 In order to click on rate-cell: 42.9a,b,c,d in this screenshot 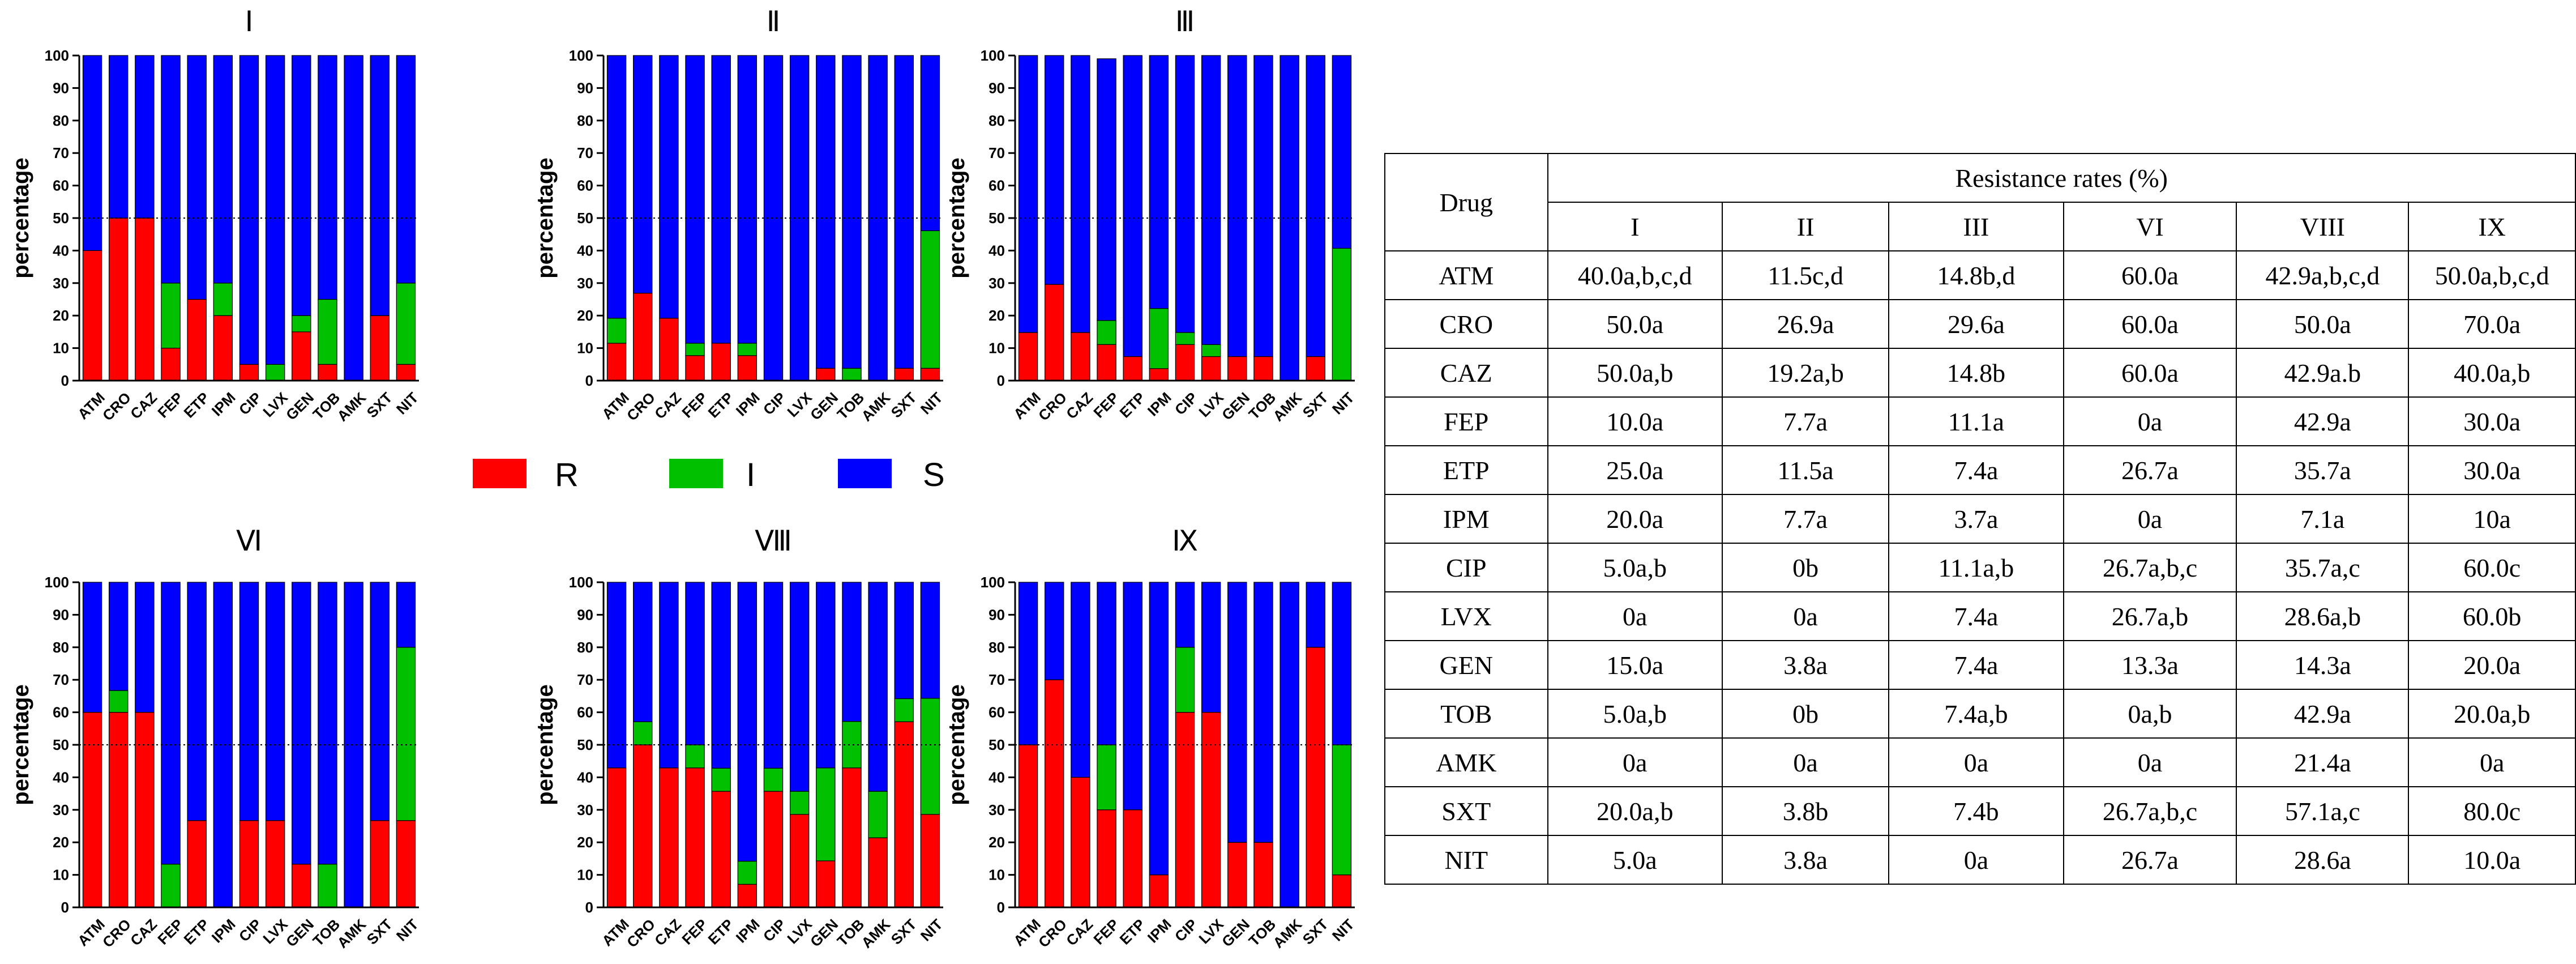, I will do `click(2323, 275)`.